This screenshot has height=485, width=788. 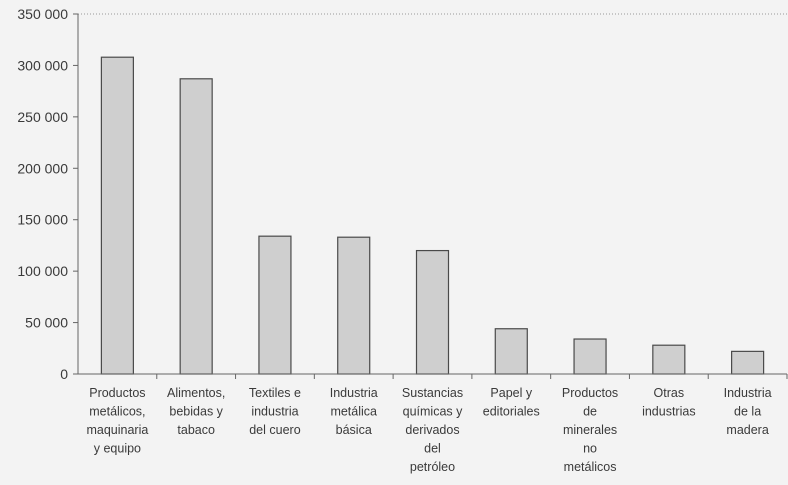 What do you see at coordinates (432, 467) in the screenshot?
I see `x-category-label-line: petróleo` at bounding box center [432, 467].